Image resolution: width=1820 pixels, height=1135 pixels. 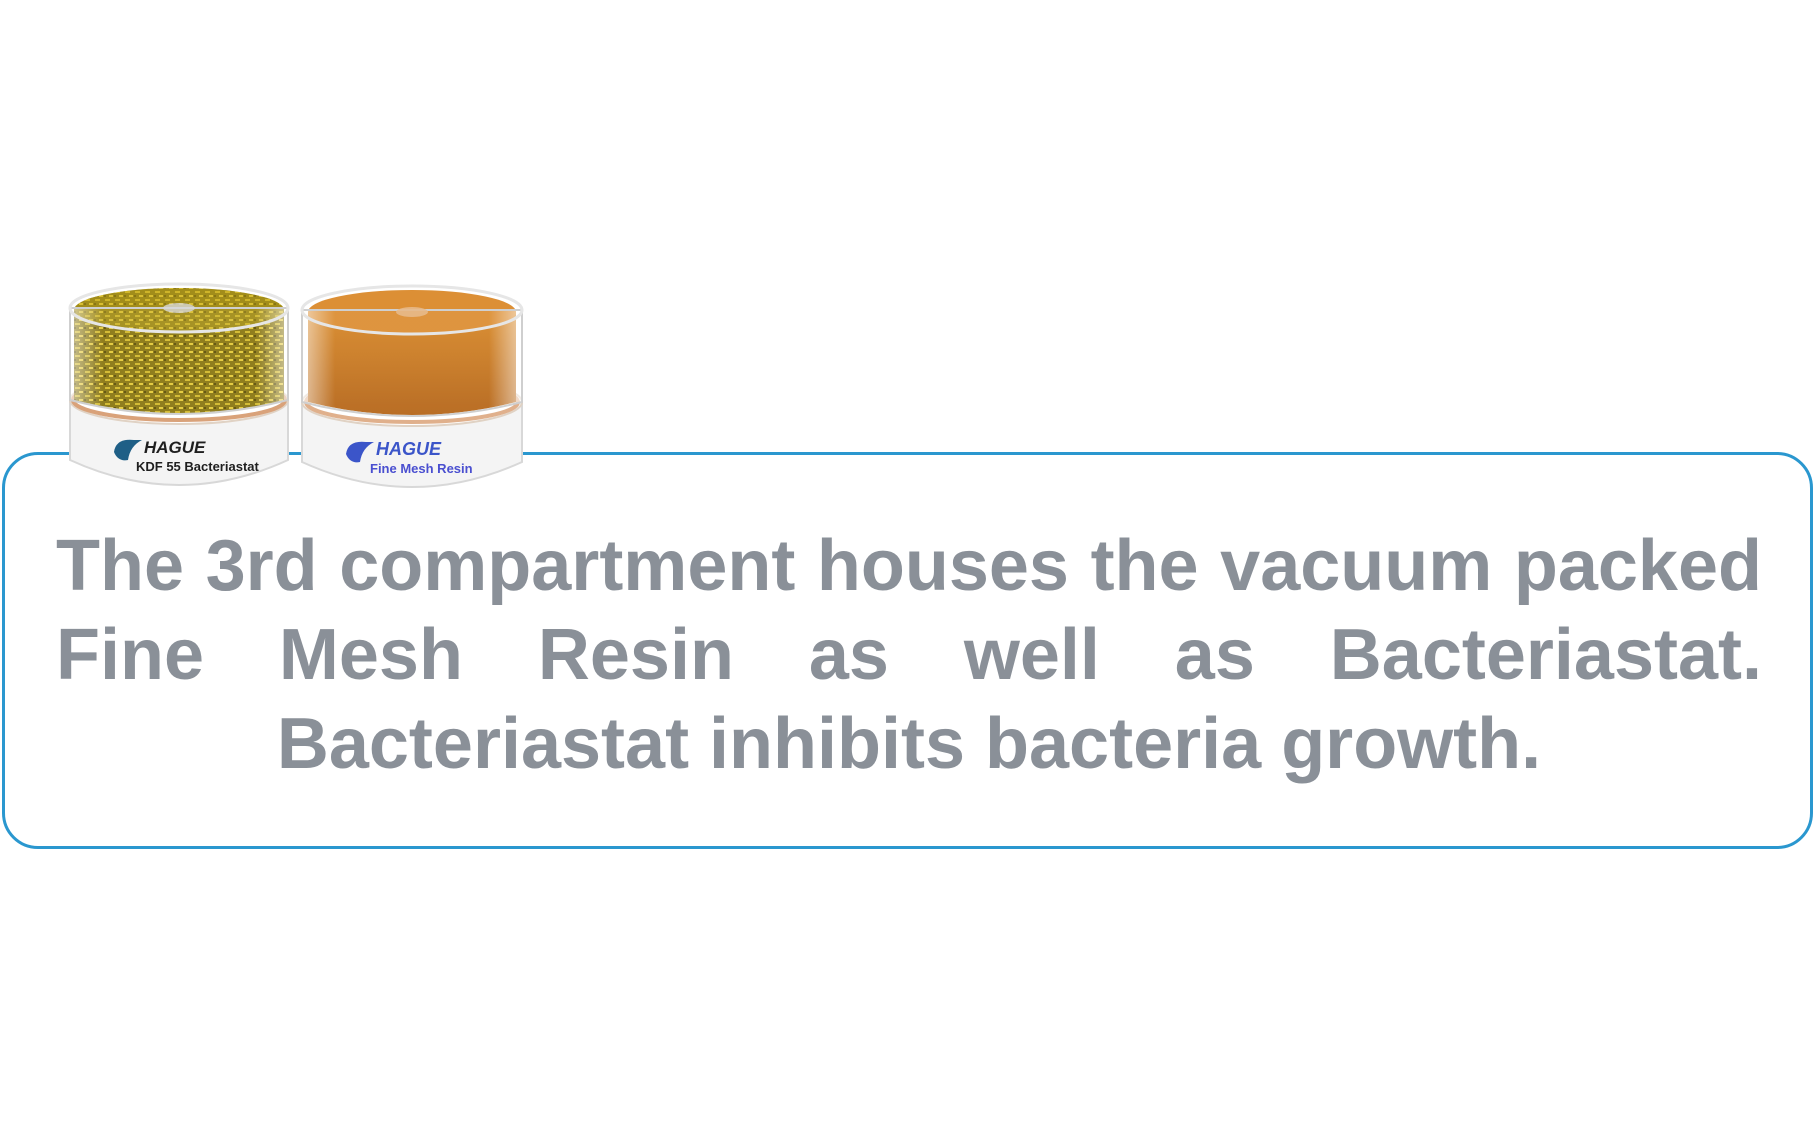 I want to click on resin-label-text: Fine Mesh Resin, so click(x=421, y=468).